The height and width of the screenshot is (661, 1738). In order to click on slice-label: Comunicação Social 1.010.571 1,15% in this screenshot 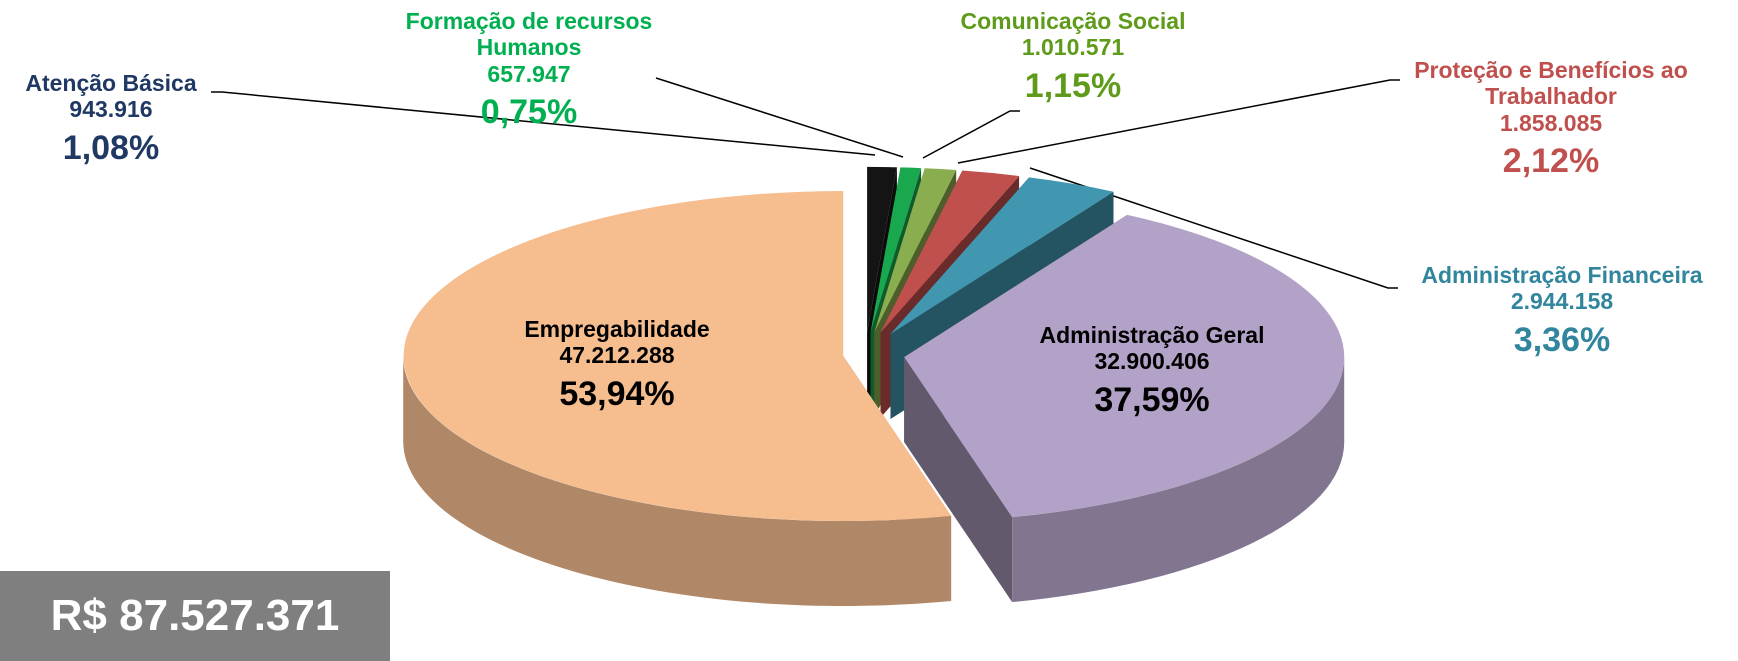, I will do `click(1073, 57)`.